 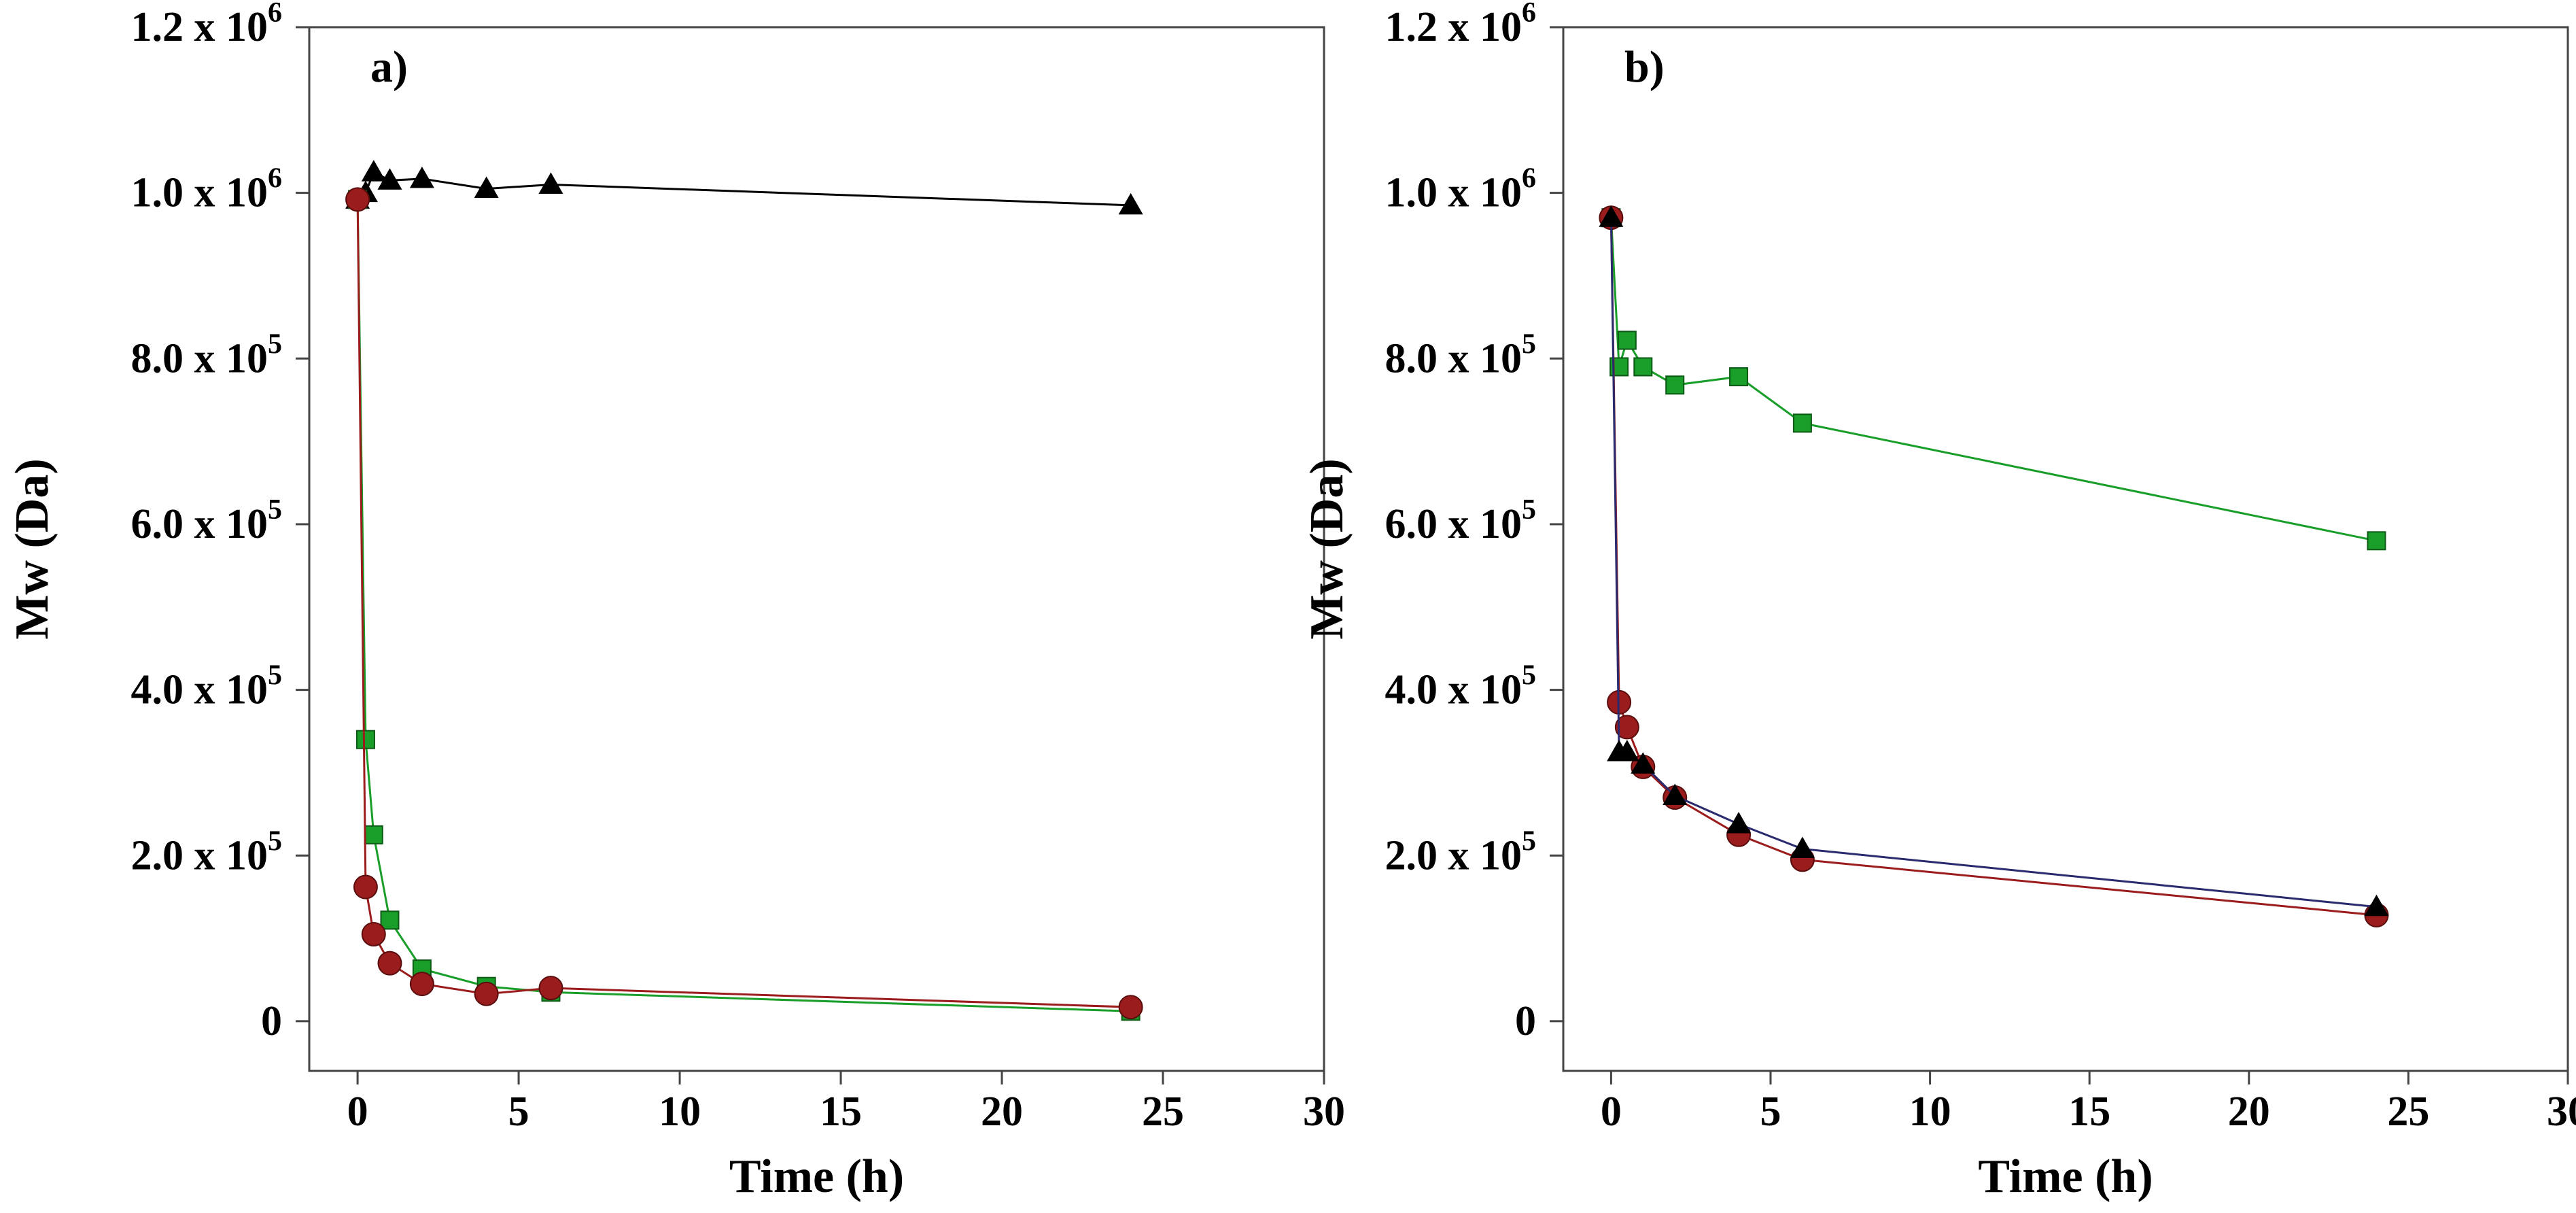 What do you see at coordinates (744, 187) in the screenshot?
I see `series-triangle` at bounding box center [744, 187].